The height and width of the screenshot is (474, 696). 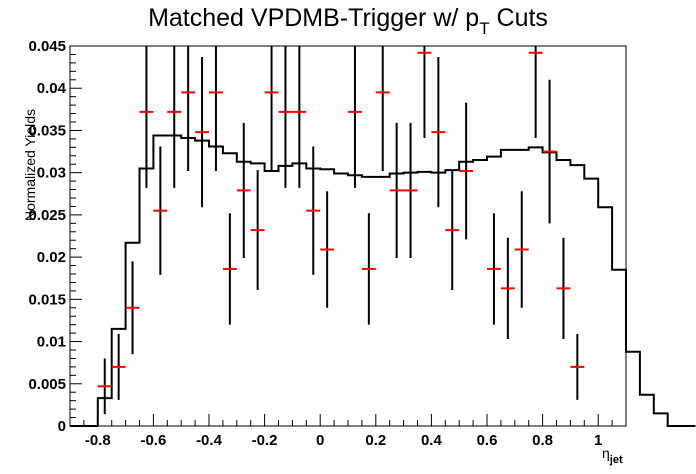 I want to click on y-tick-label: 0.005, so click(x=47, y=384).